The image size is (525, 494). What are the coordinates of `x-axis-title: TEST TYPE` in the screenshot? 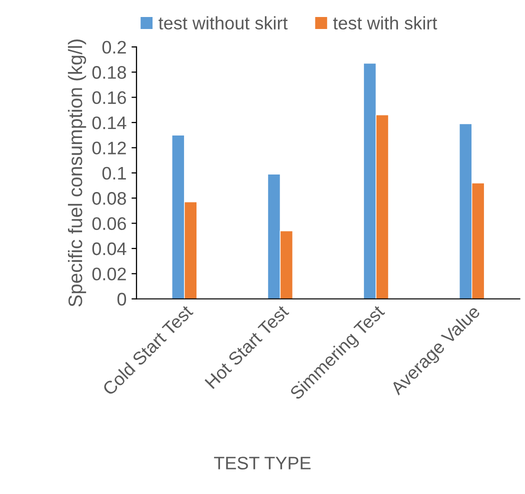 It's located at (262, 463).